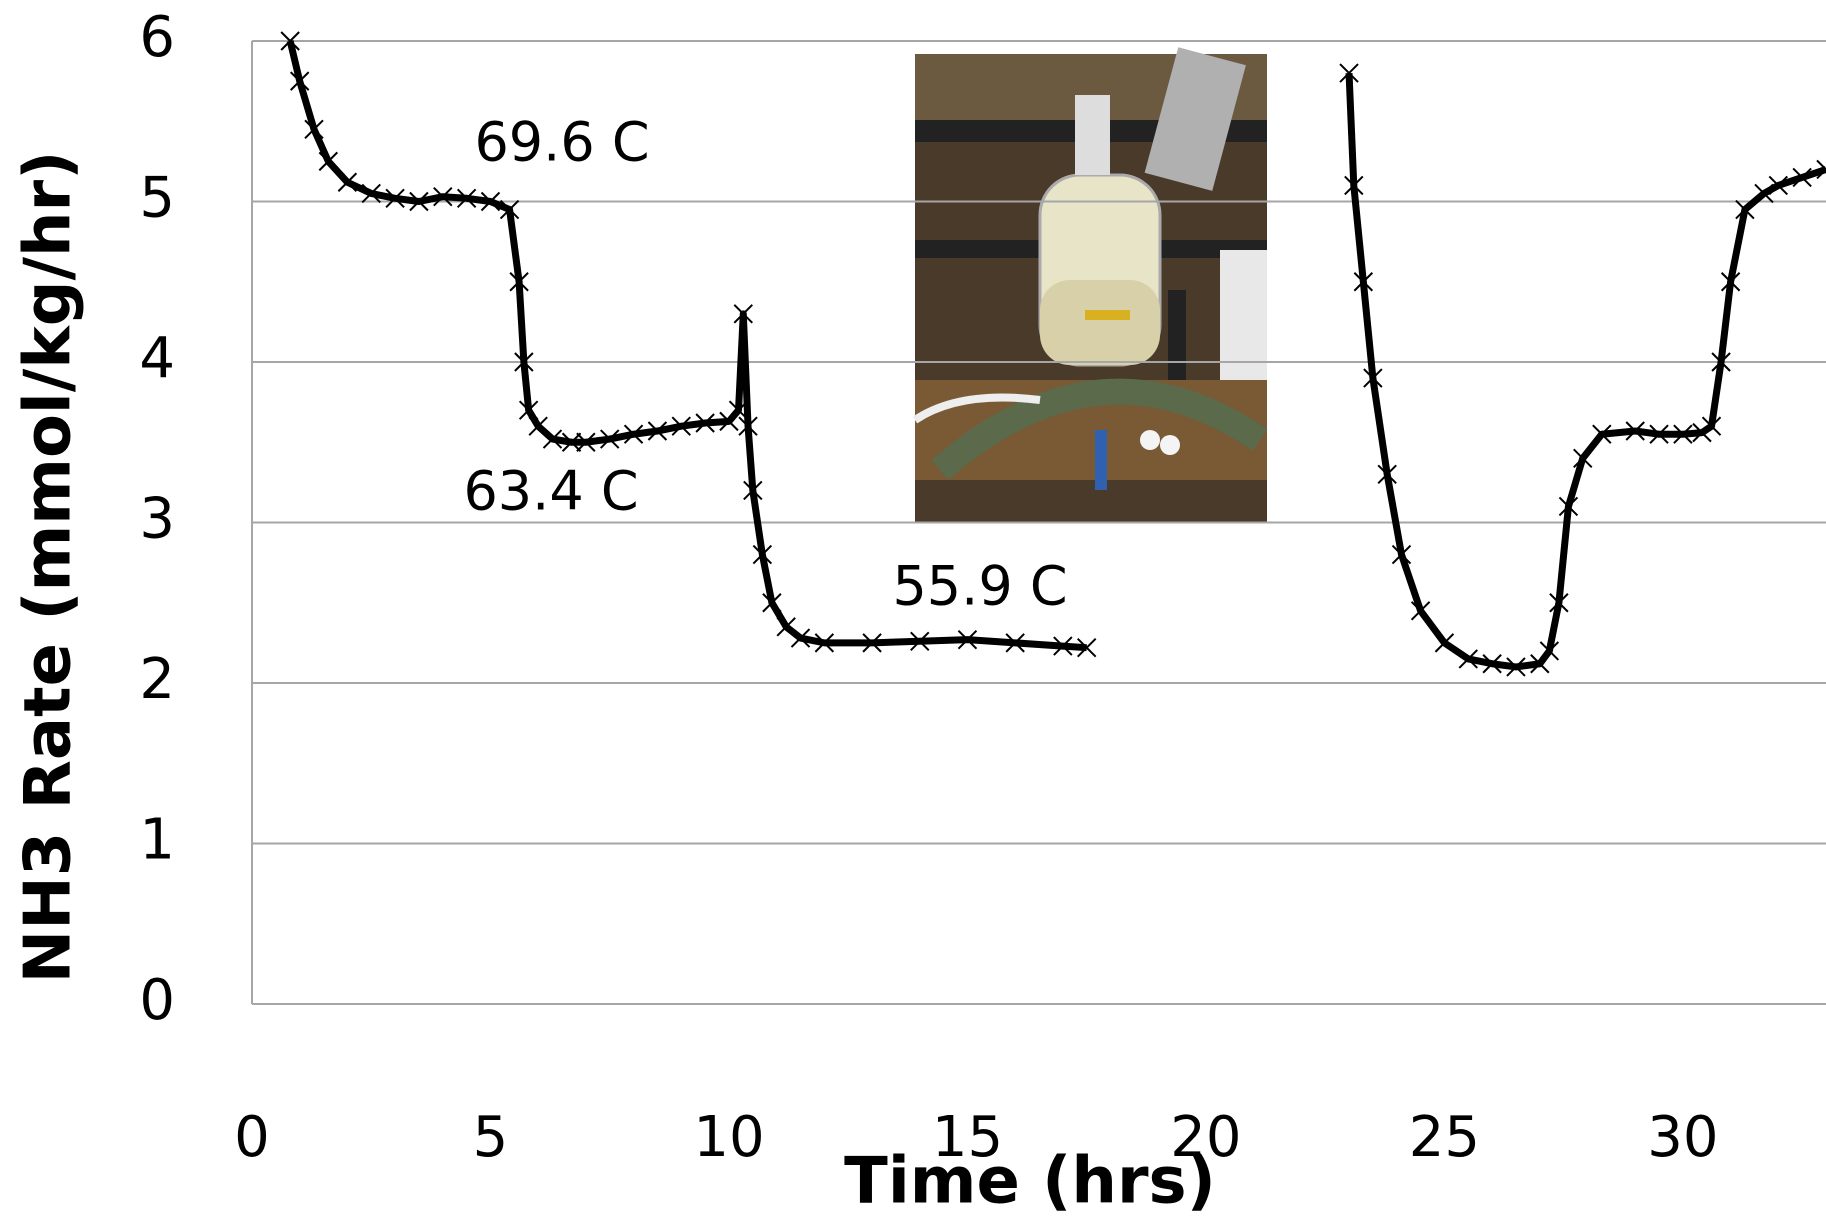 This screenshot has width=1826, height=1226. I want to click on x-tick-label: 25, so click(1444, 1137).